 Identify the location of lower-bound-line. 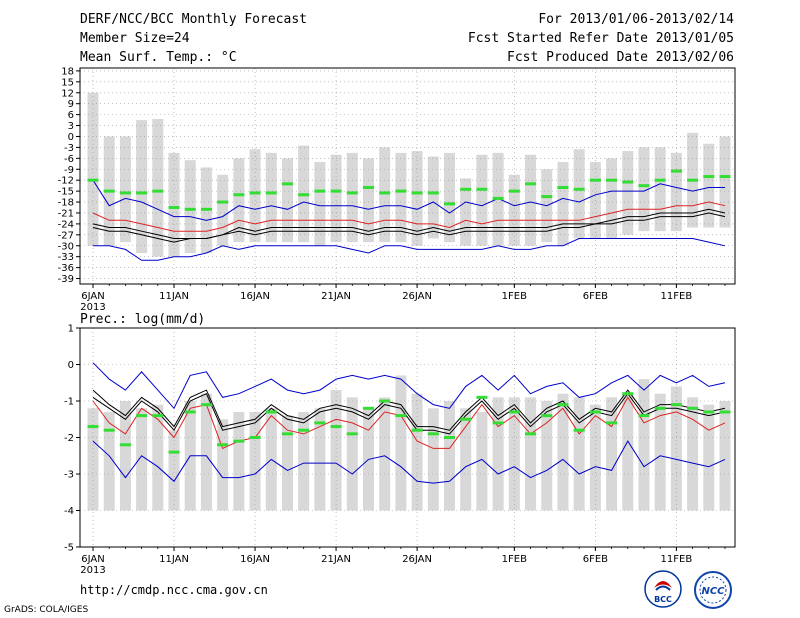
(409, 249).